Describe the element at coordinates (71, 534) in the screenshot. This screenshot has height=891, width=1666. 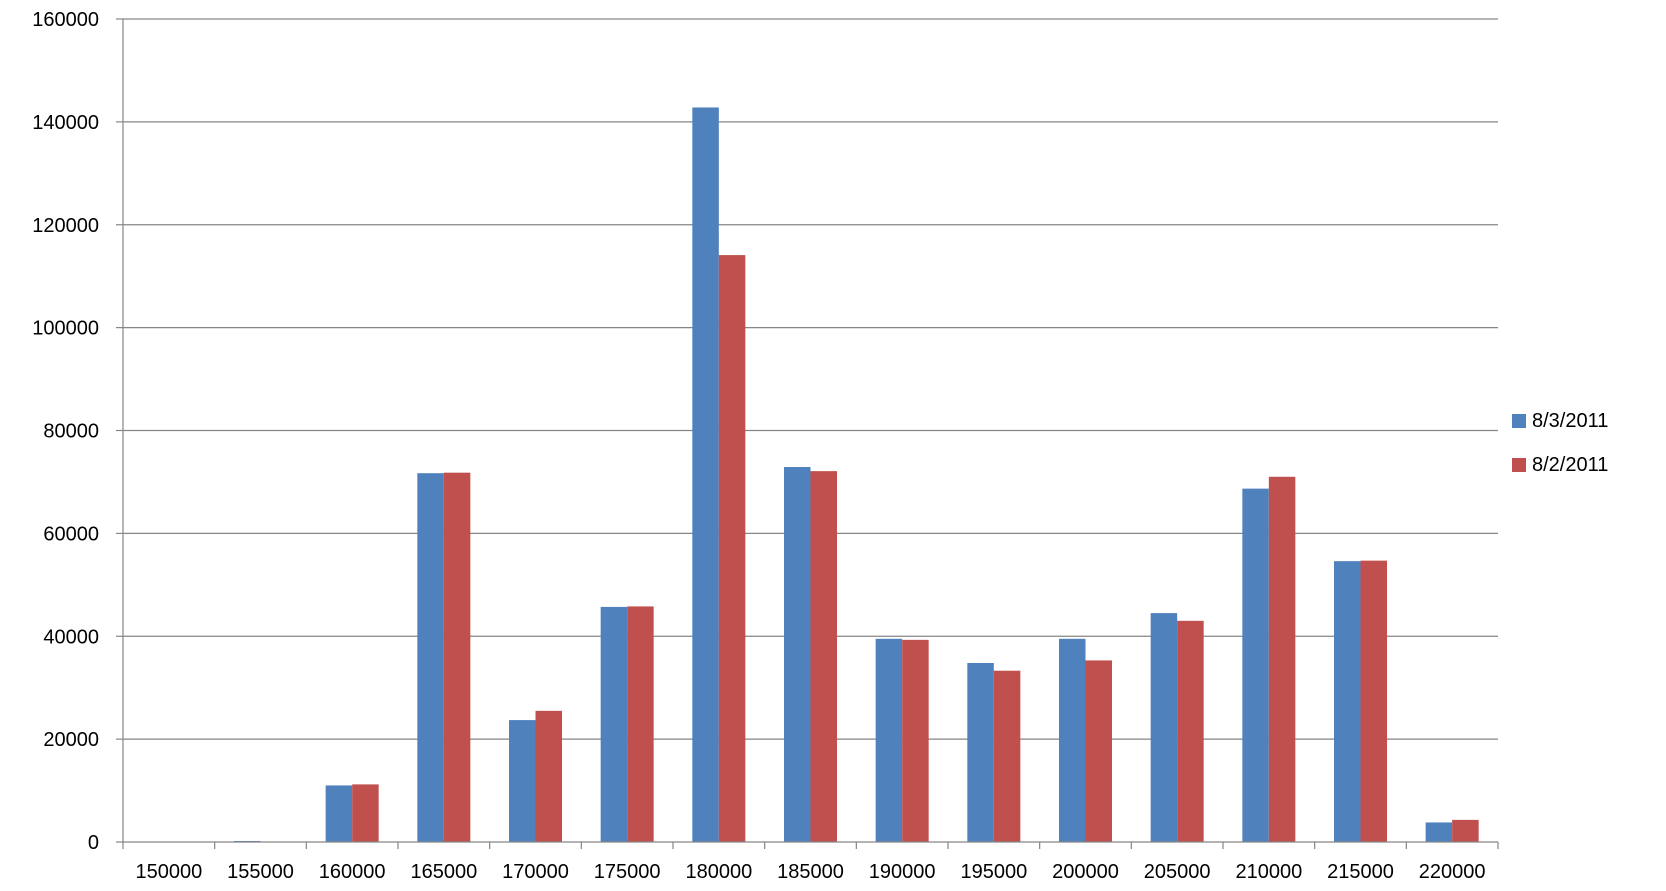
I see `y-tick-label: 60000` at that location.